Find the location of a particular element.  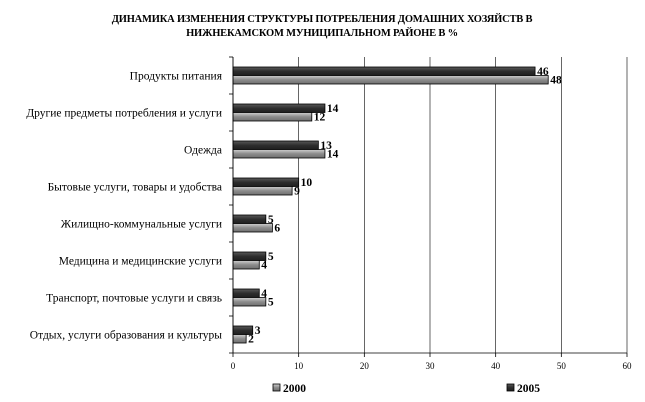

data-label-2000: 12 is located at coordinates (320, 118).